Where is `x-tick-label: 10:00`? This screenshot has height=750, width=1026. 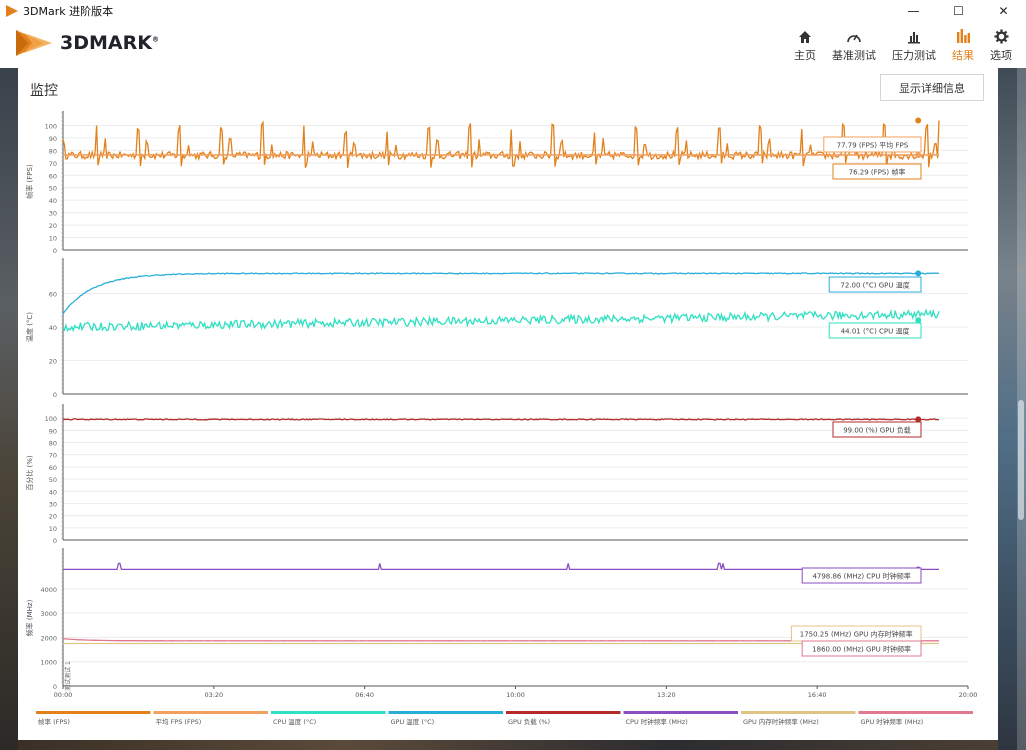
x-tick-label: 10:00 is located at coordinates (515, 695).